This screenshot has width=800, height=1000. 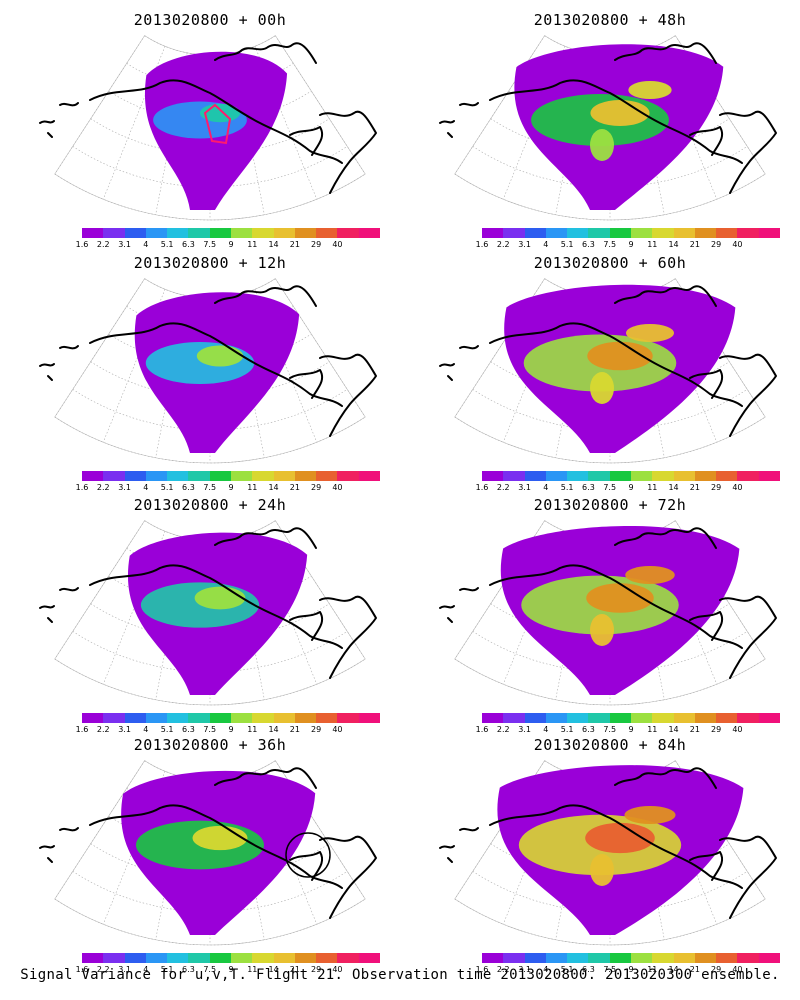 What do you see at coordinates (103, 244) in the screenshot?
I see `colorbar-tick-label: 2.2` at bounding box center [103, 244].